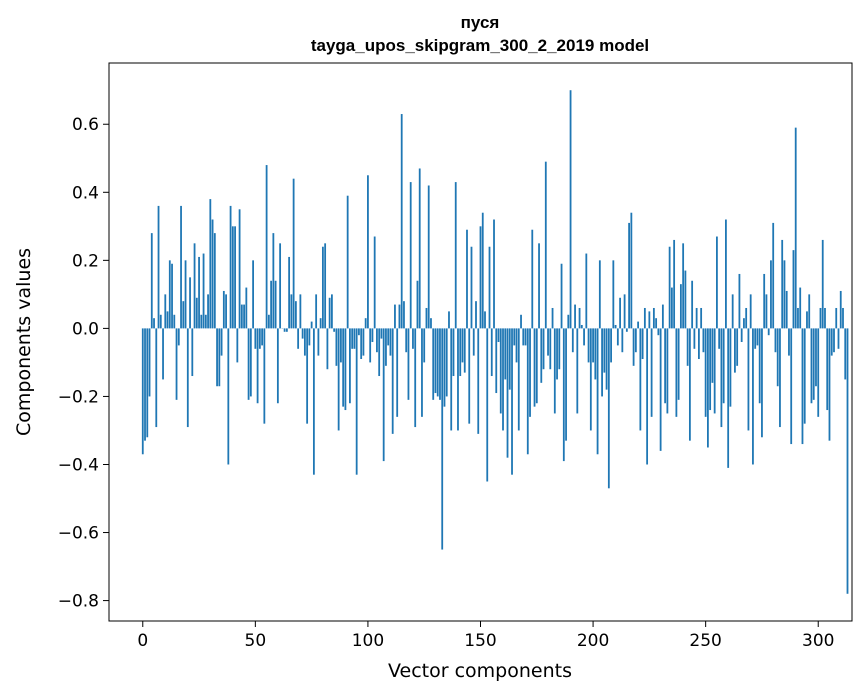 Image resolution: width=867 pixels, height=696 pixels. What do you see at coordinates (85, 329) in the screenshot?
I see `y-tick-label: 0.0` at bounding box center [85, 329].